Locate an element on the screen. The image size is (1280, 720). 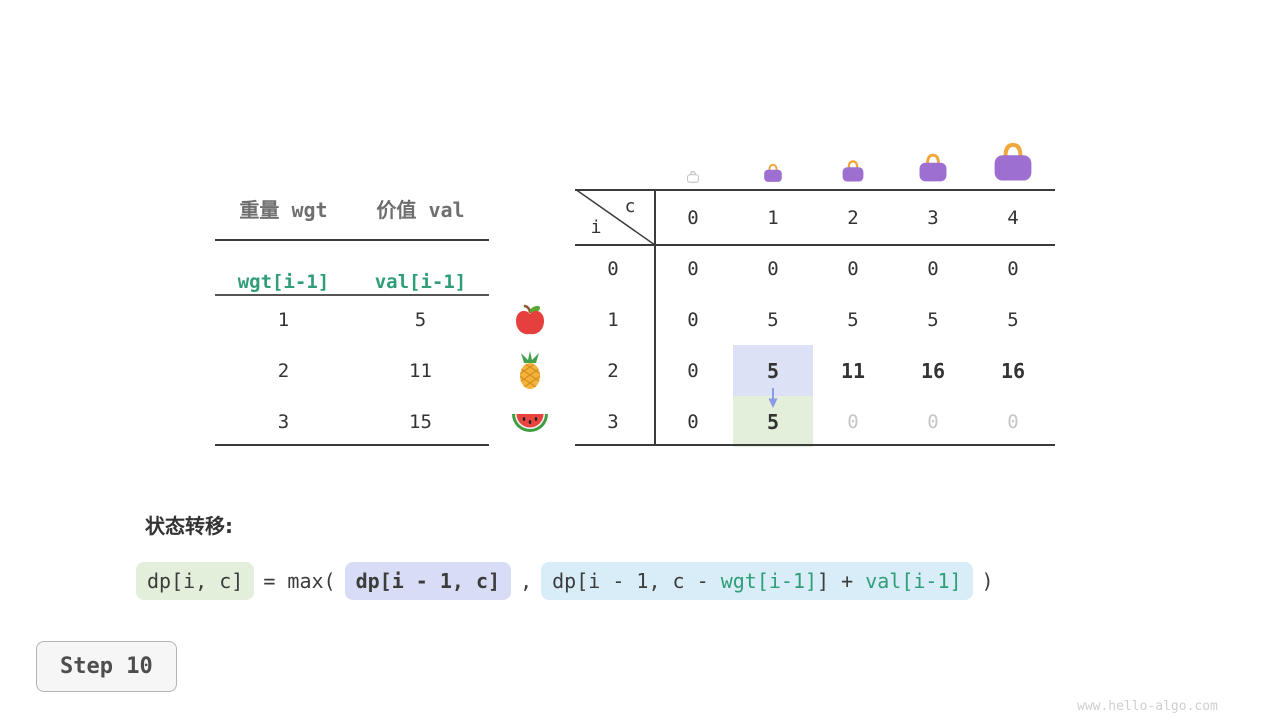
formula-arg1-chip: dp[i - 1, c] is located at coordinates (428, 581).